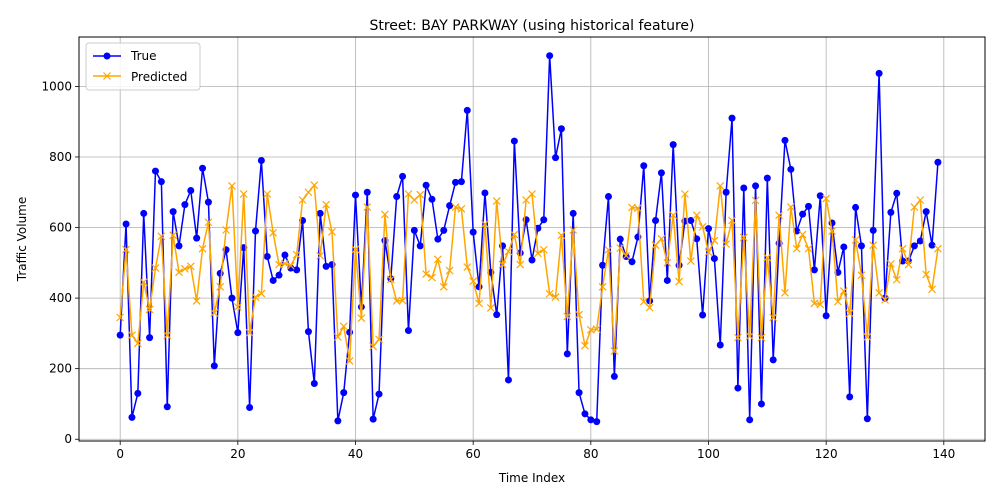 This screenshot has height=500, width=1000. What do you see at coordinates (60, 228) in the screenshot?
I see `y-tick-label: 600` at bounding box center [60, 228].